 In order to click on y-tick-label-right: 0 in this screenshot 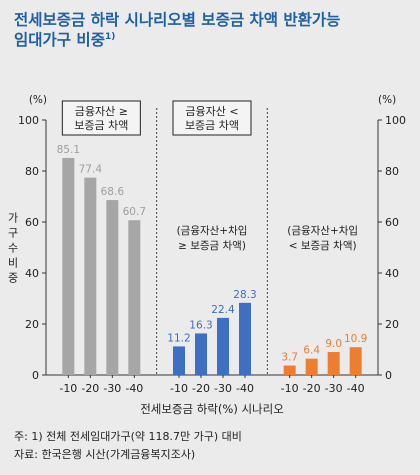, I will do `click(388, 375)`.